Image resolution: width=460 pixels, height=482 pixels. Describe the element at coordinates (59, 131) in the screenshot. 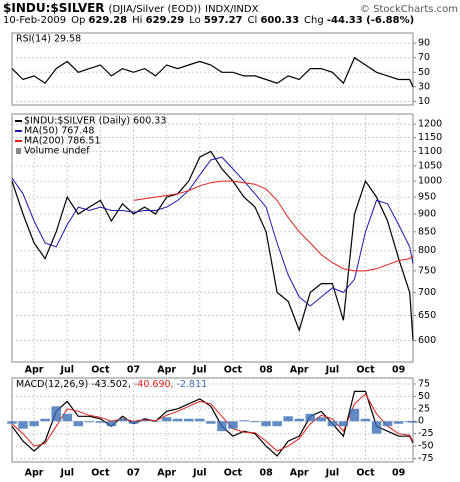

I see `legend-label: MA(50) 767.48` at that location.